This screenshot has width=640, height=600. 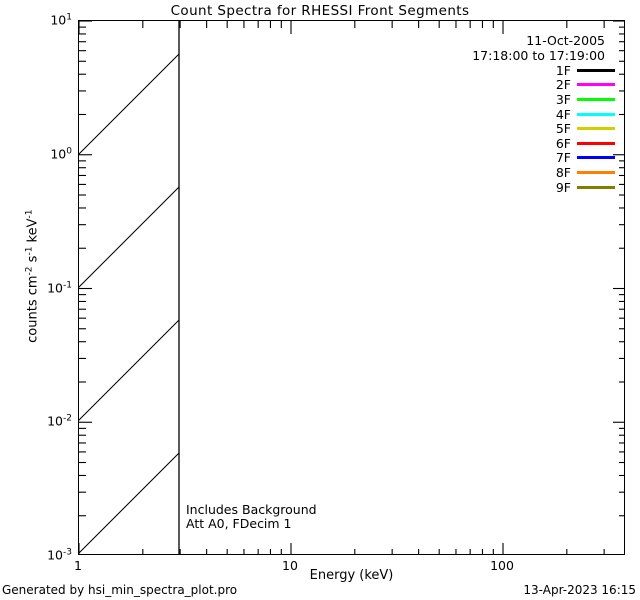 What do you see at coordinates (563, 70) in the screenshot?
I see `legend-entry-label: 1F` at bounding box center [563, 70].